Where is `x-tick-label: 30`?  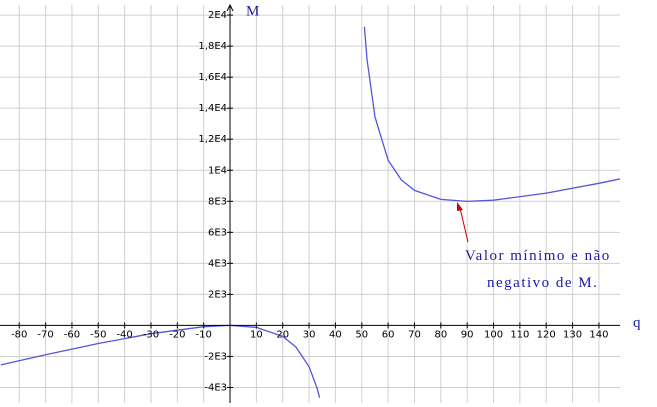 x-tick-label: 30 is located at coordinates (309, 334).